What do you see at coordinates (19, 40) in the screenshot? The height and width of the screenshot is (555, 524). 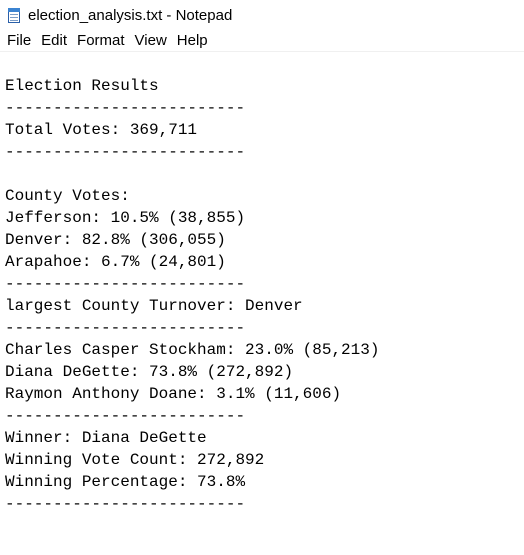 I see `menu-file: File` at bounding box center [19, 40].